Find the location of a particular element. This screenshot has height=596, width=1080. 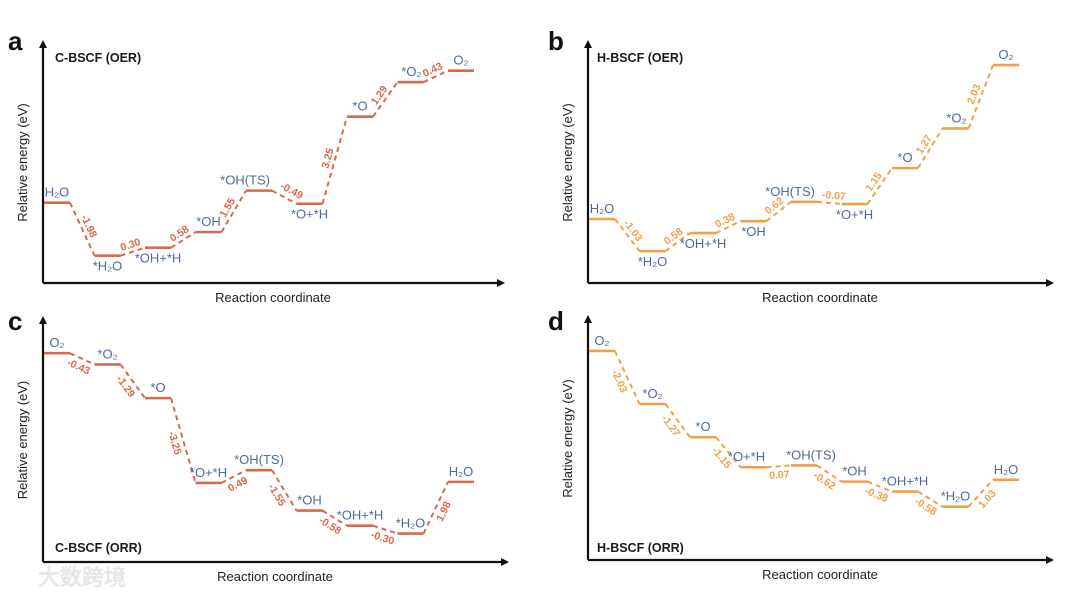

energy-change-label: -1.29 is located at coordinates (126, 386).